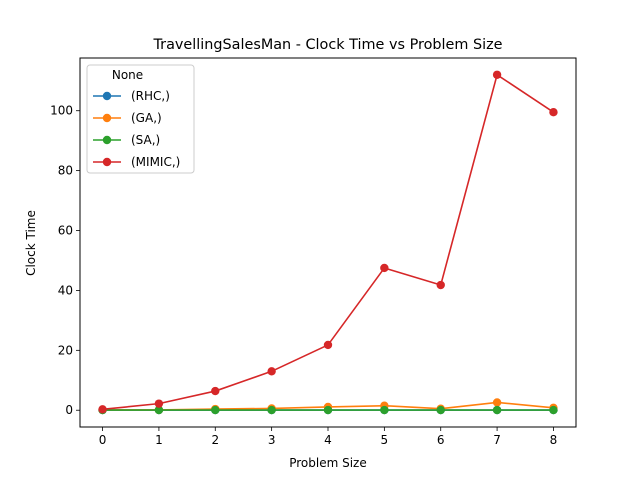 The image size is (640, 480). Describe the element at coordinates (272, 440) in the screenshot. I see `x-tick-label: 3` at that location.